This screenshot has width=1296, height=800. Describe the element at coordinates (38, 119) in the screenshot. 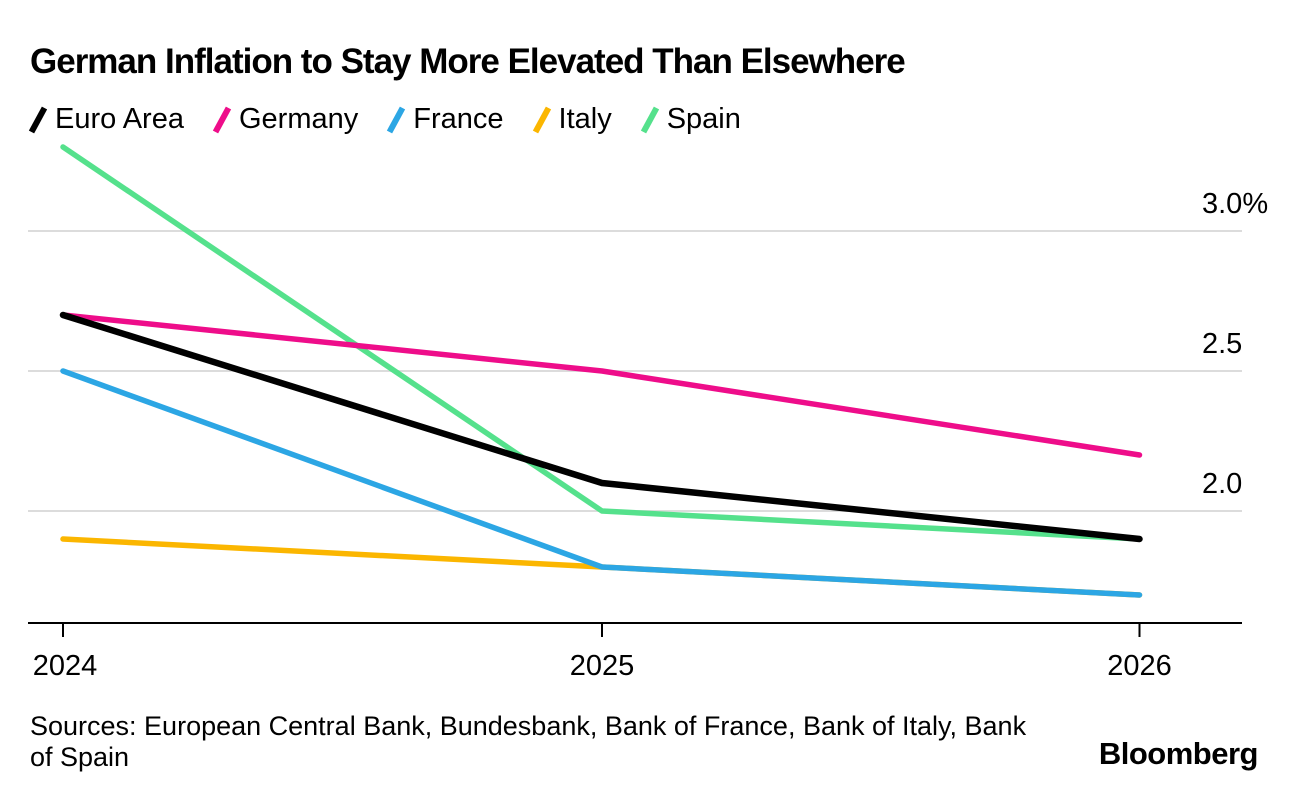

I see `legend-slash-icon-euro-area` at that location.